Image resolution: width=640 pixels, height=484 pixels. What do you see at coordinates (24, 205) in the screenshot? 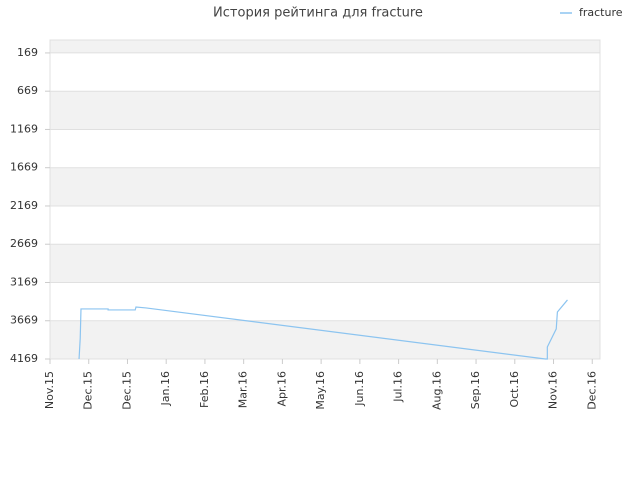
I see `y-tick-label: 2169` at bounding box center [24, 205].